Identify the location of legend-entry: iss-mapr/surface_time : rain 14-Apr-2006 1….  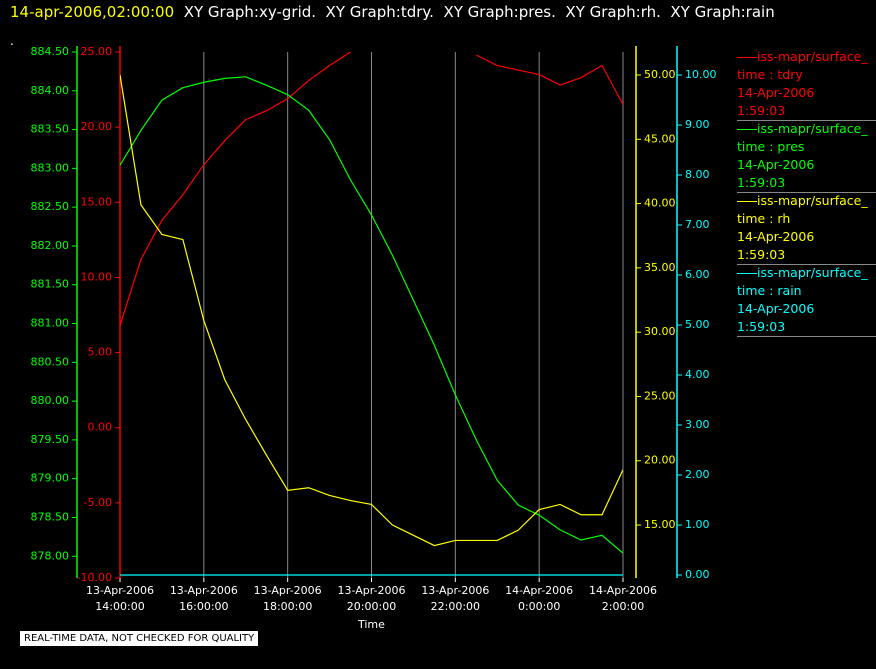
(806, 300).